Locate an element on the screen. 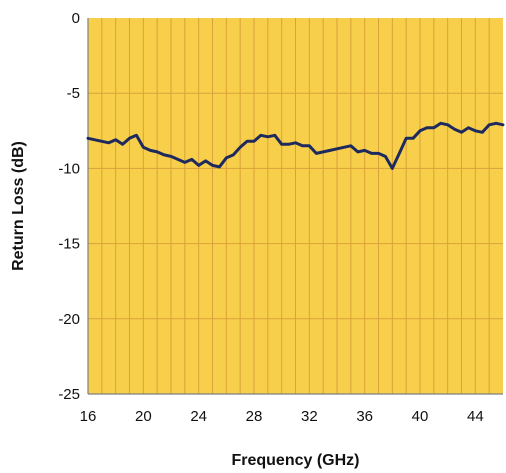 This screenshot has height=473, width=506. y-tick-label: 0 is located at coordinates (76, 18).